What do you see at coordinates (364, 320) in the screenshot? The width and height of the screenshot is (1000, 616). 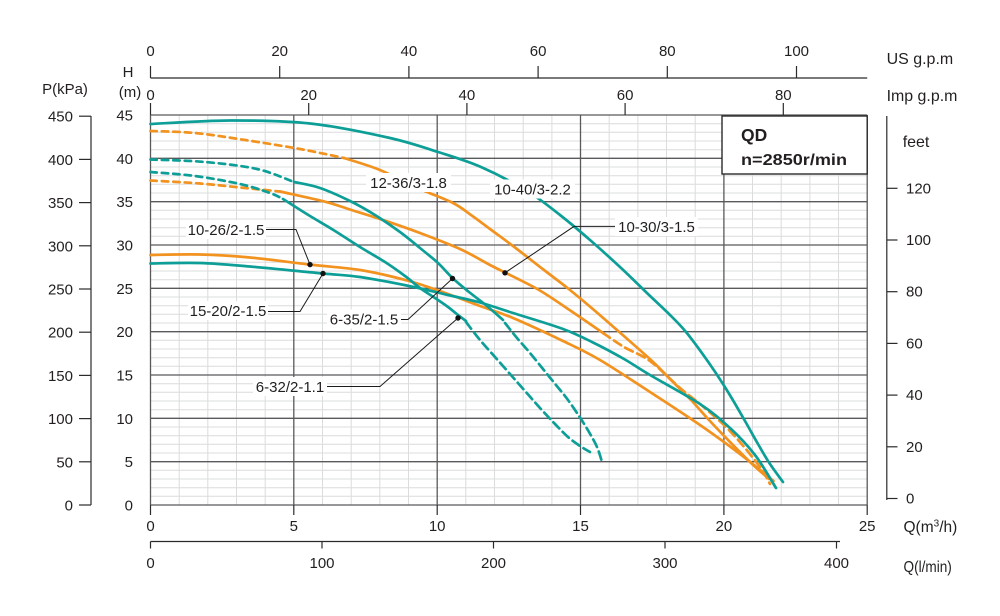 I see `svg-text: 6-35/2-1.5` at bounding box center [364, 320].